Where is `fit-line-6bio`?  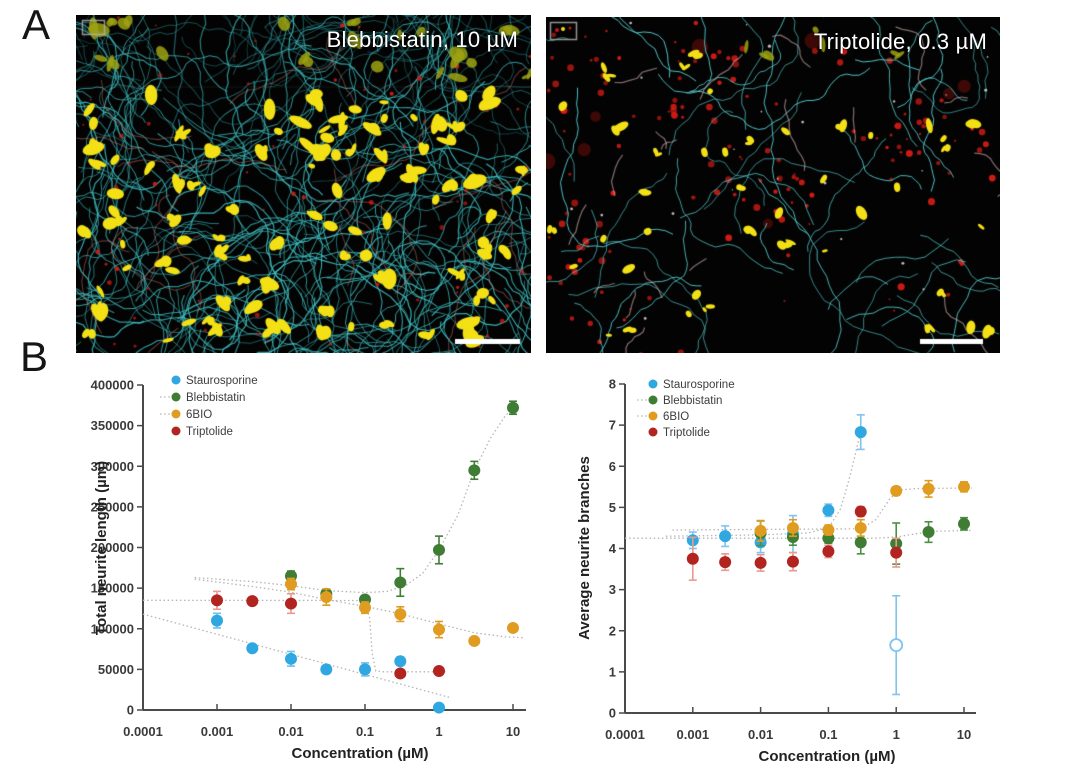 fit-line-6bio is located at coordinates (822, 509).